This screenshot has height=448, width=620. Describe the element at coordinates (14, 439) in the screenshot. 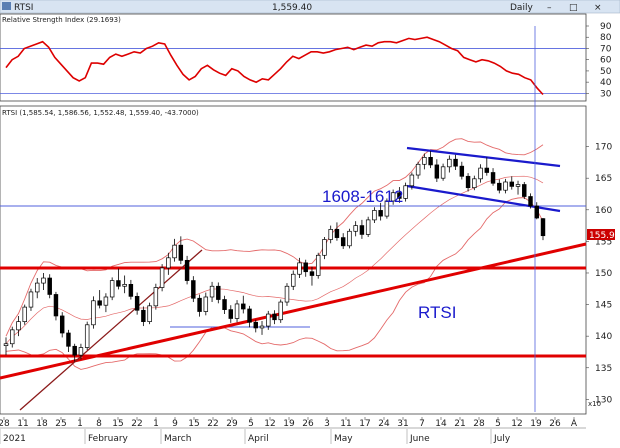

I see `month-label: 2021` at that location.